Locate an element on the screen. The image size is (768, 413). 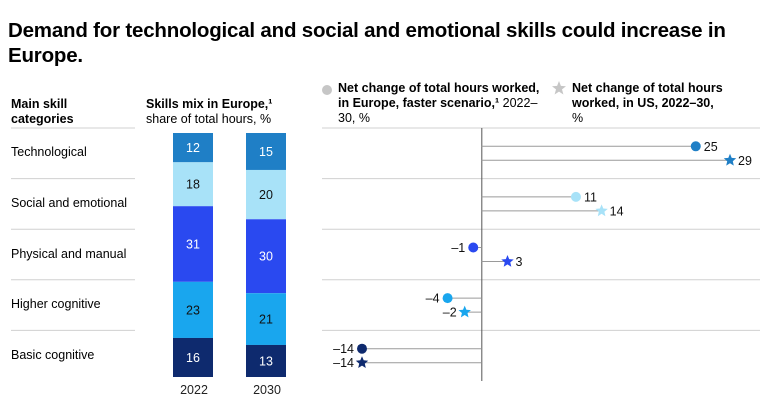
bar-value-label: 12 is located at coordinates (193, 148).